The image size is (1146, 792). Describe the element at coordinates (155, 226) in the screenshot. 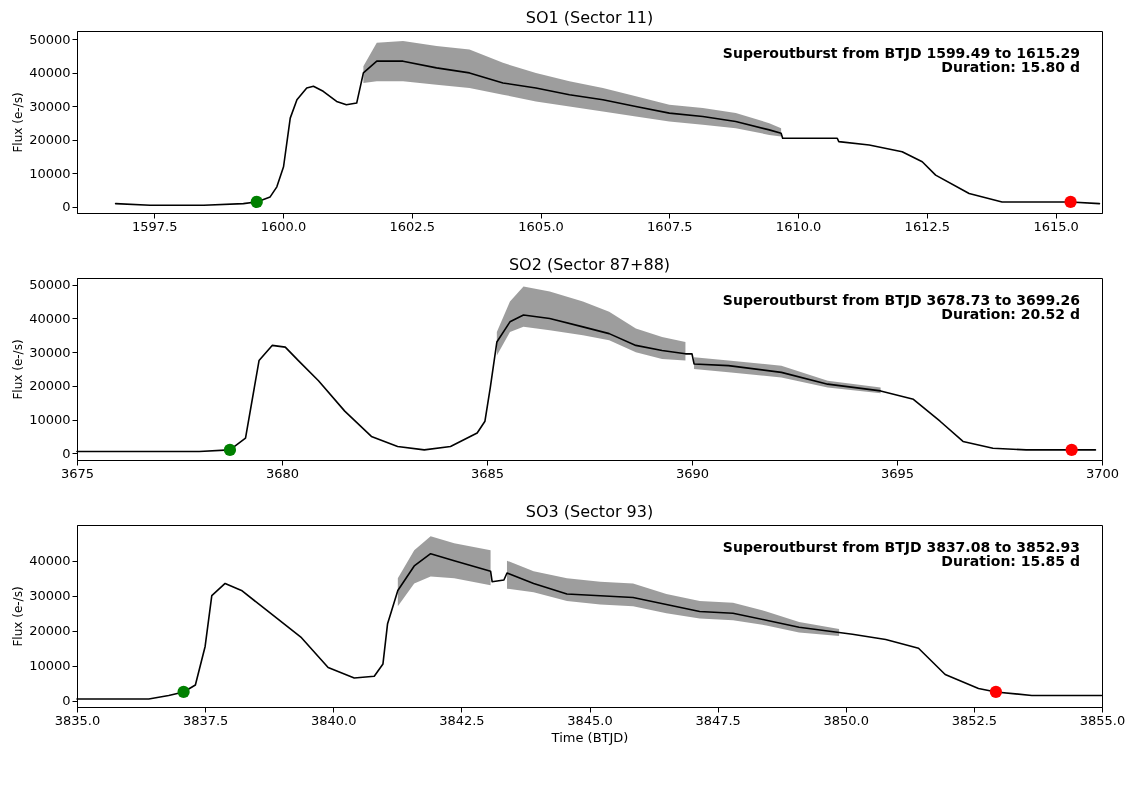

I see `x-tick-label: 1597.5` at that location.